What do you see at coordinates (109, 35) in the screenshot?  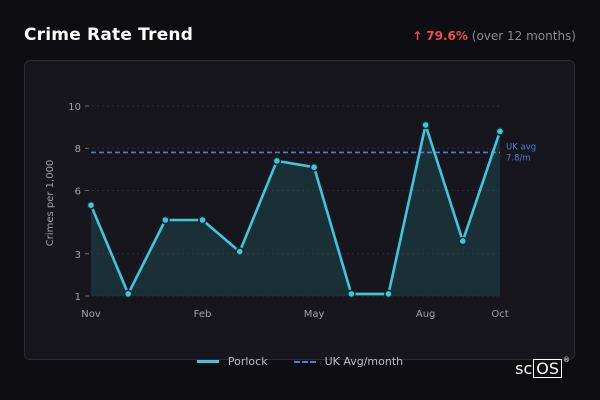 I see `chart-title: Crime Rate Trend` at bounding box center [109, 35].